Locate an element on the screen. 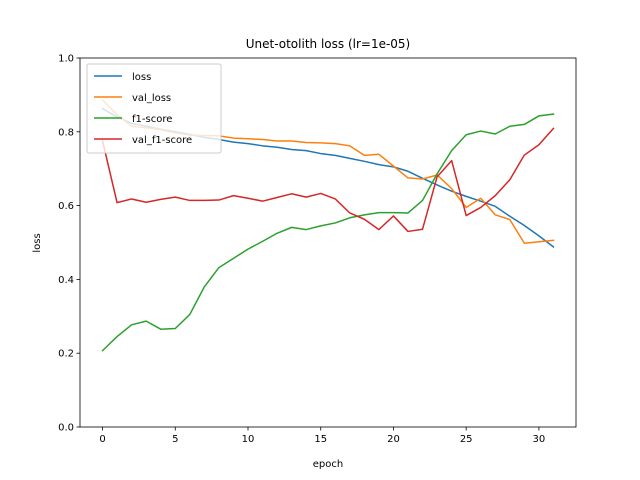 This screenshot has width=640, height=480. x-tick-label: 20 is located at coordinates (393, 439).